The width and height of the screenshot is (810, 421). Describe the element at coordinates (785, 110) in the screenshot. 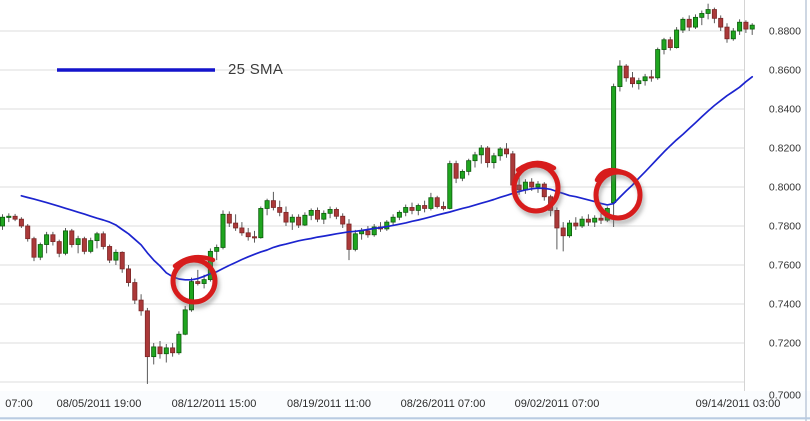

I see `y-axis-label: 0.8400` at that location.